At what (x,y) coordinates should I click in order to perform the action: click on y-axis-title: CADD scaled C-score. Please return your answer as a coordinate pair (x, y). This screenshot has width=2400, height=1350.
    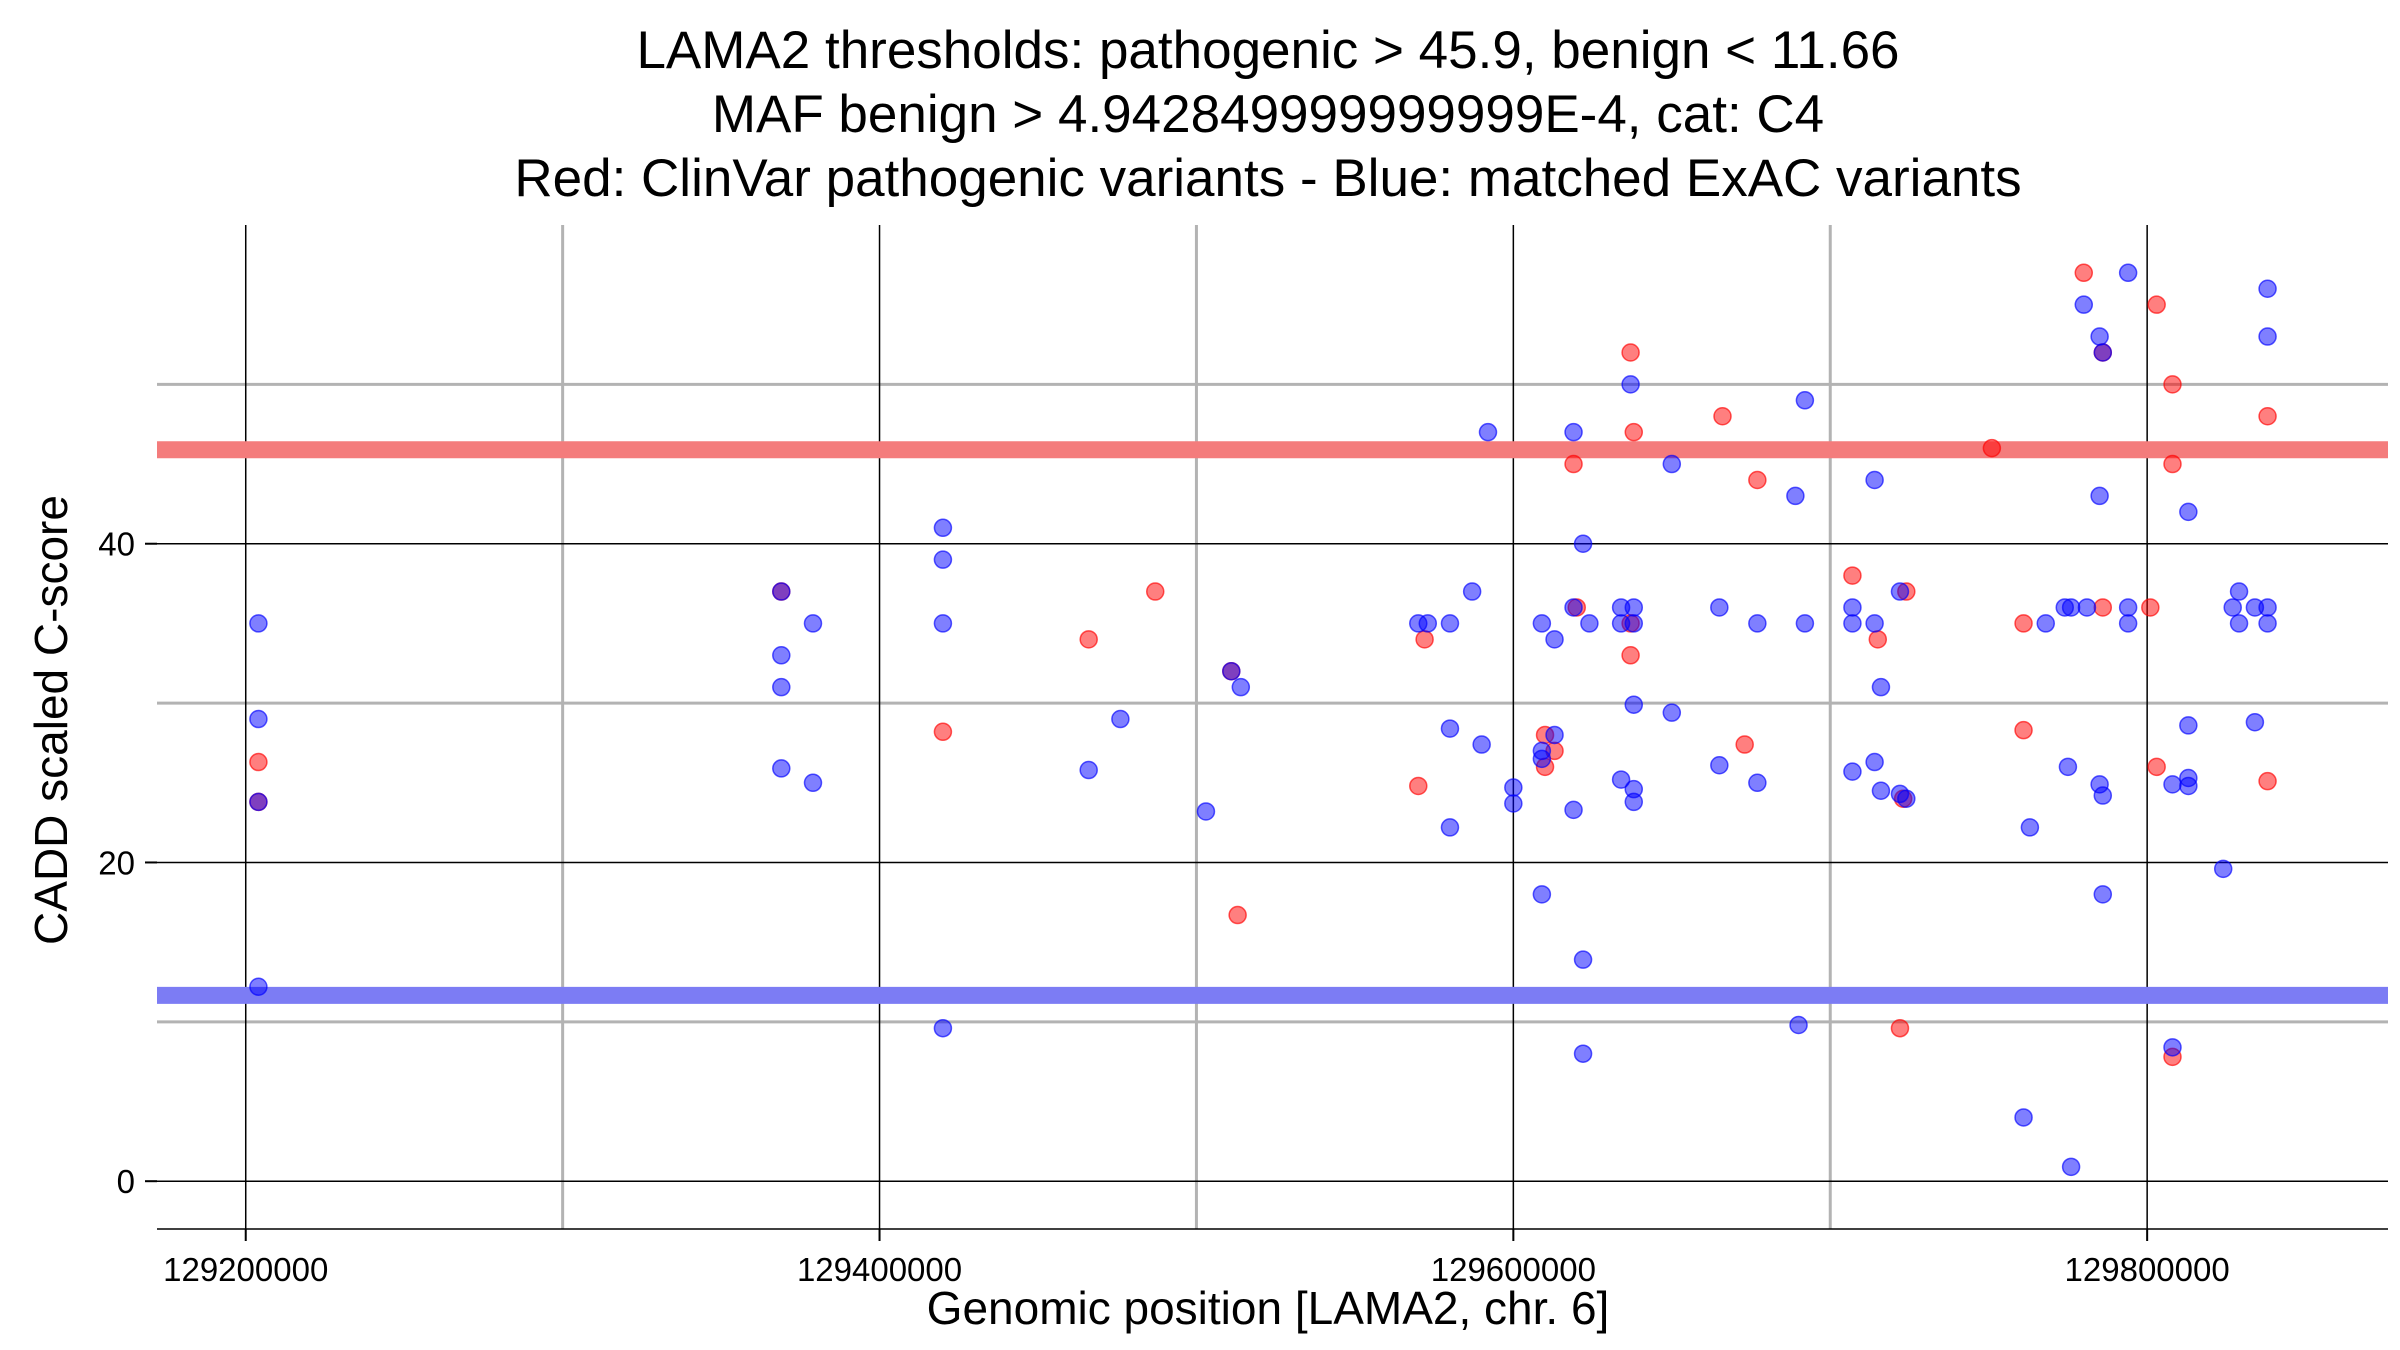
    Looking at the image, I should click on (51, 720).